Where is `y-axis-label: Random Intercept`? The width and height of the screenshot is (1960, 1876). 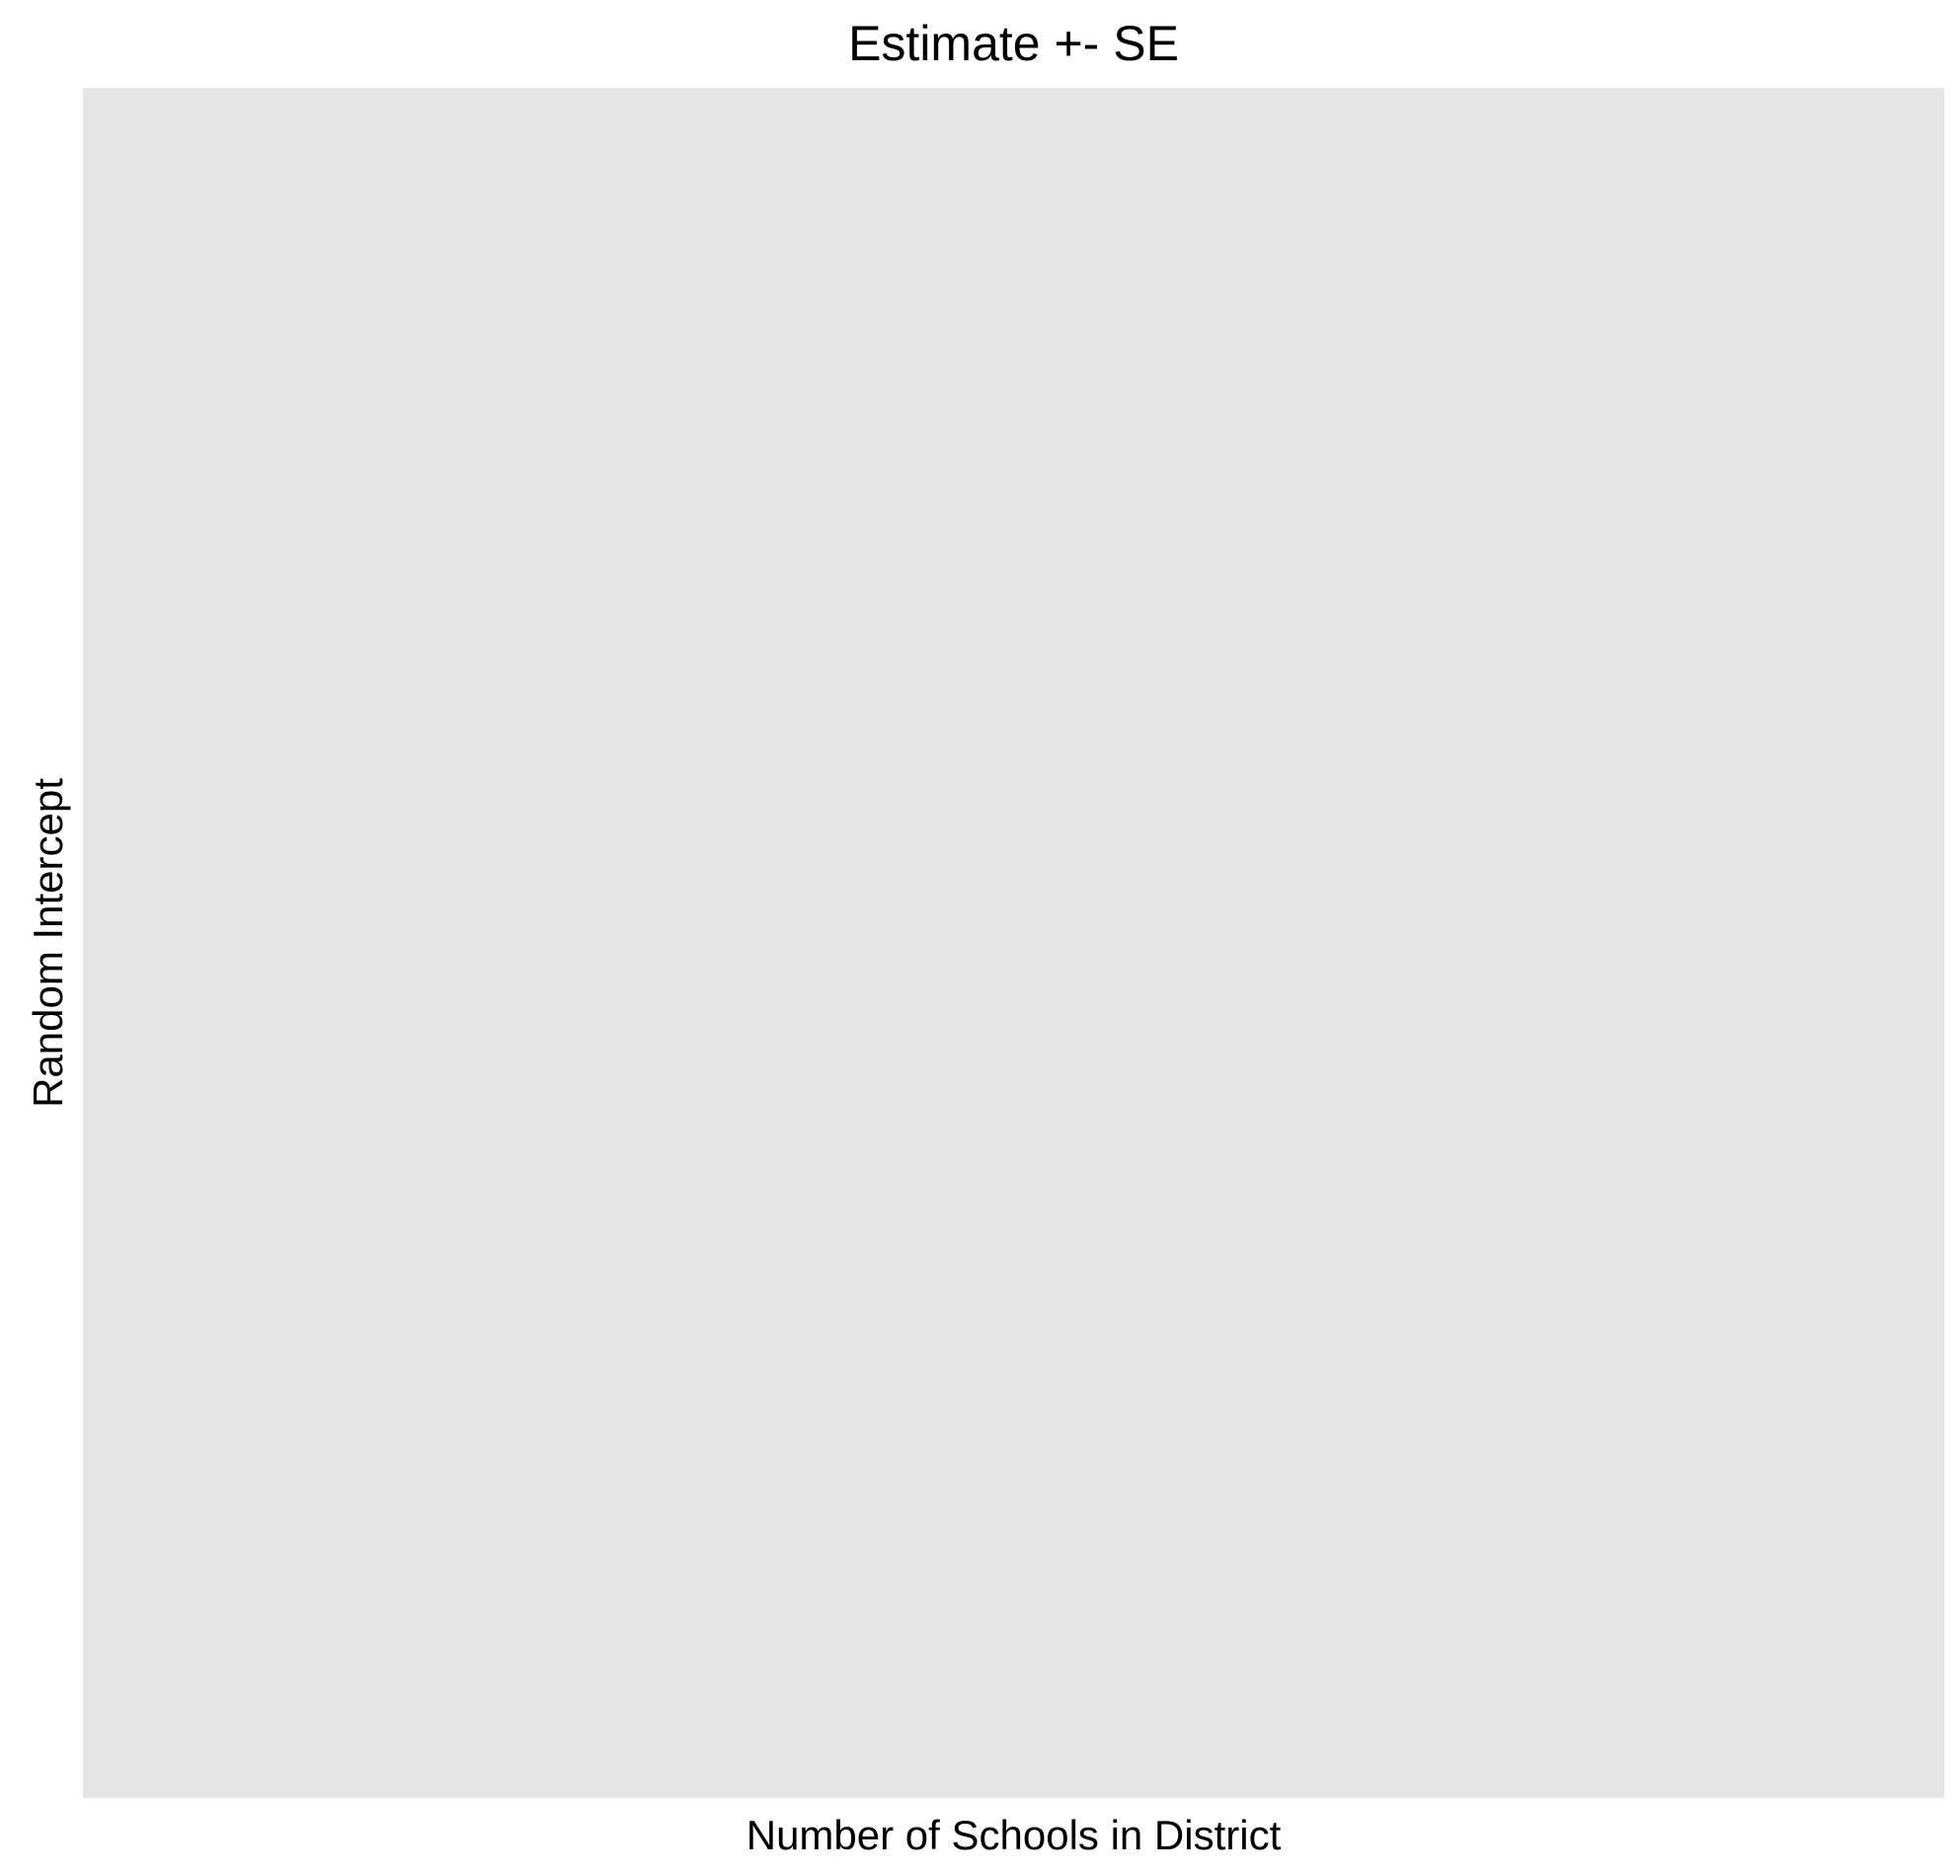 y-axis-label: Random Intercept is located at coordinates (48, 943).